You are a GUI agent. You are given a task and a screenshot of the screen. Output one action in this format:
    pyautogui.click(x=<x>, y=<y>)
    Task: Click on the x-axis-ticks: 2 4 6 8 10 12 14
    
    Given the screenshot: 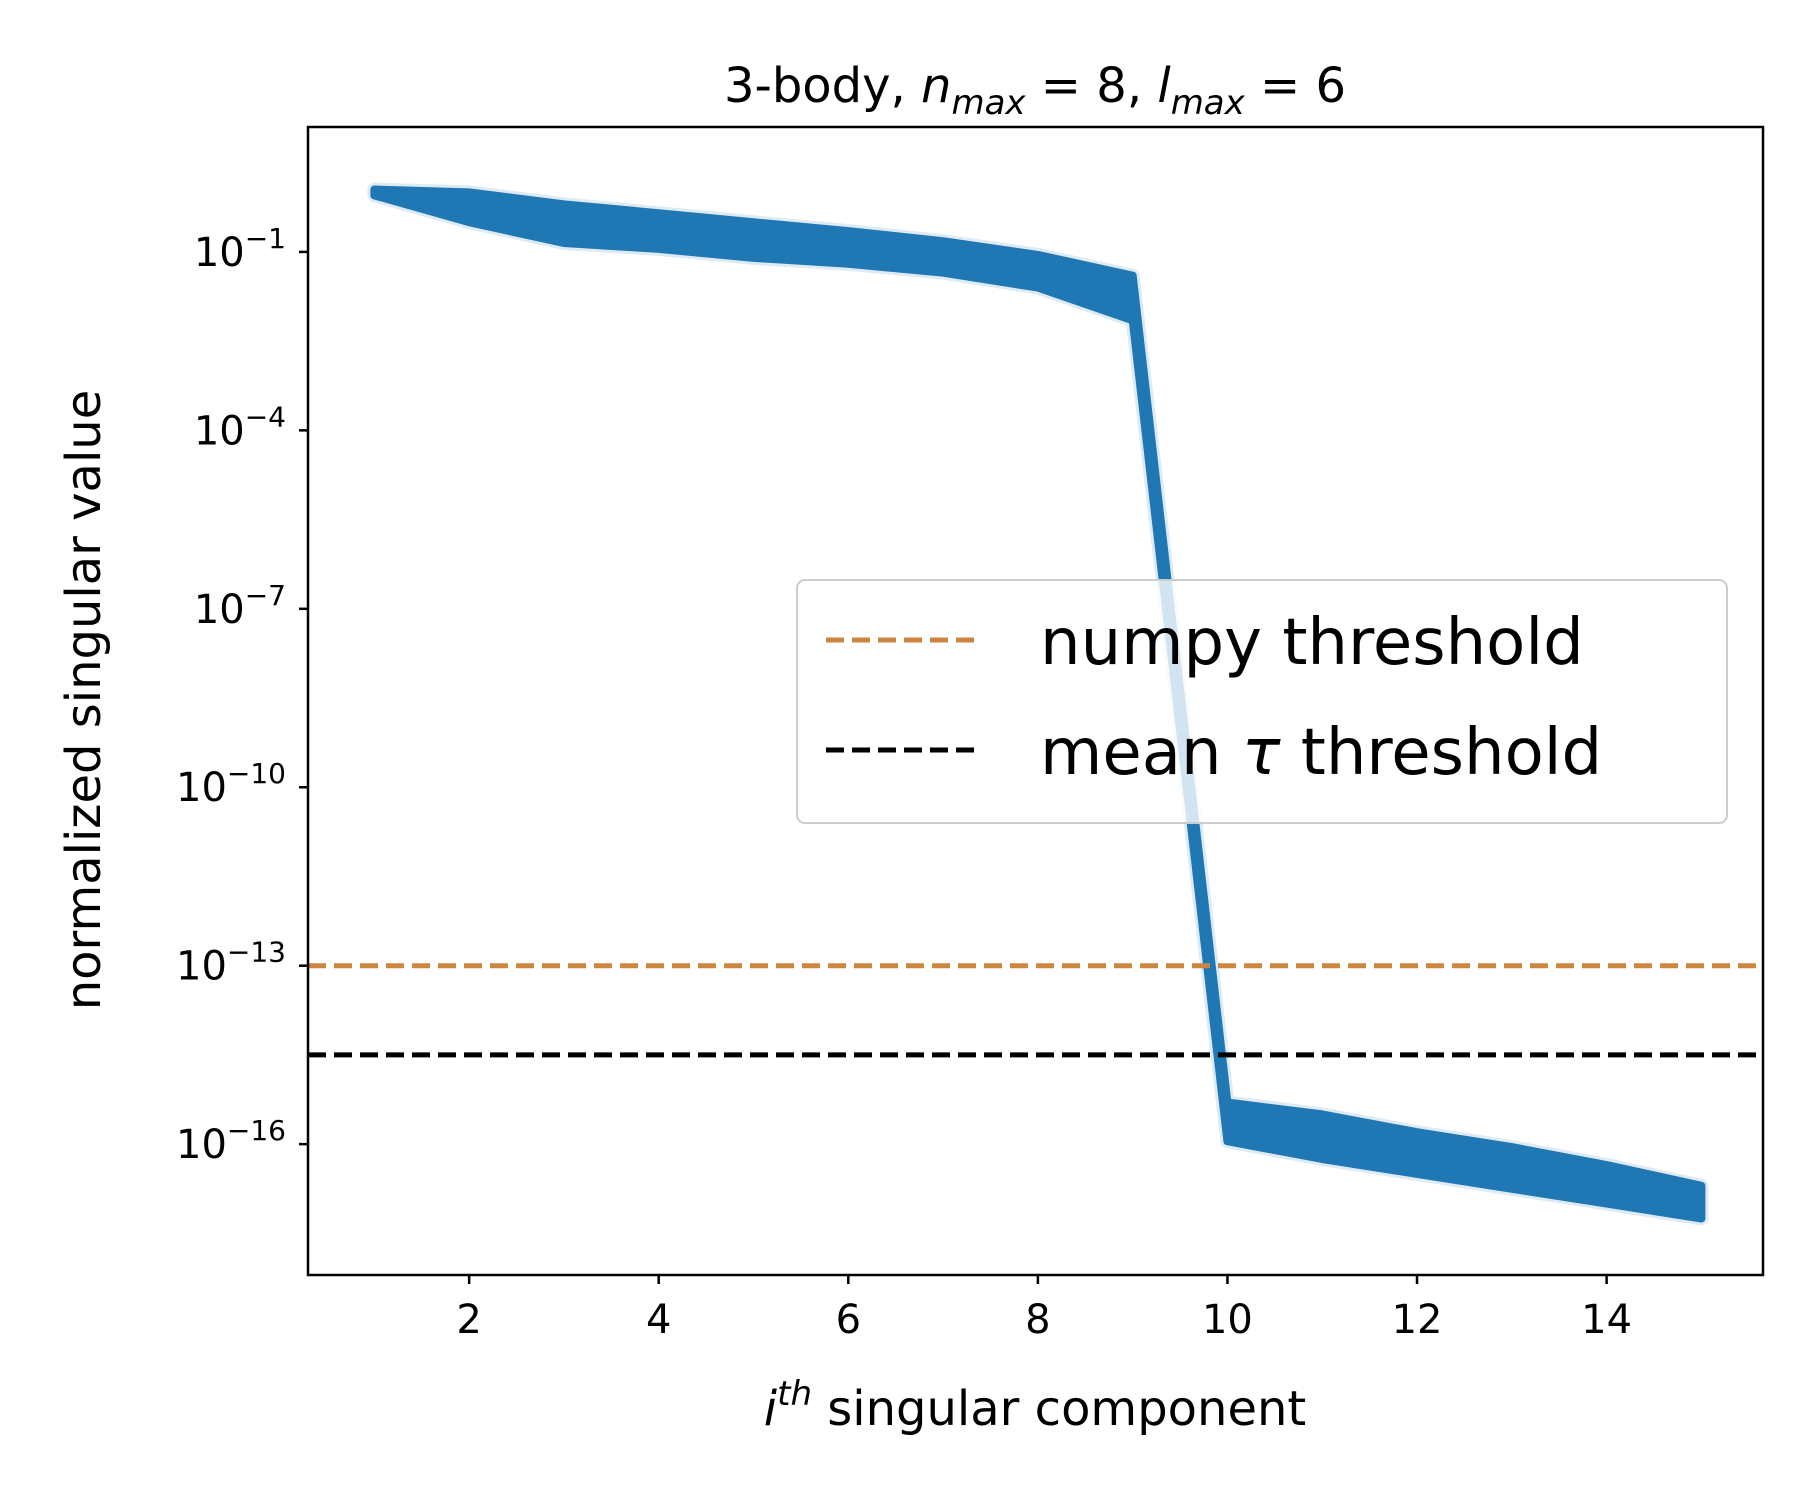 What is the action you would take?
    pyautogui.click(x=1044, y=1309)
    